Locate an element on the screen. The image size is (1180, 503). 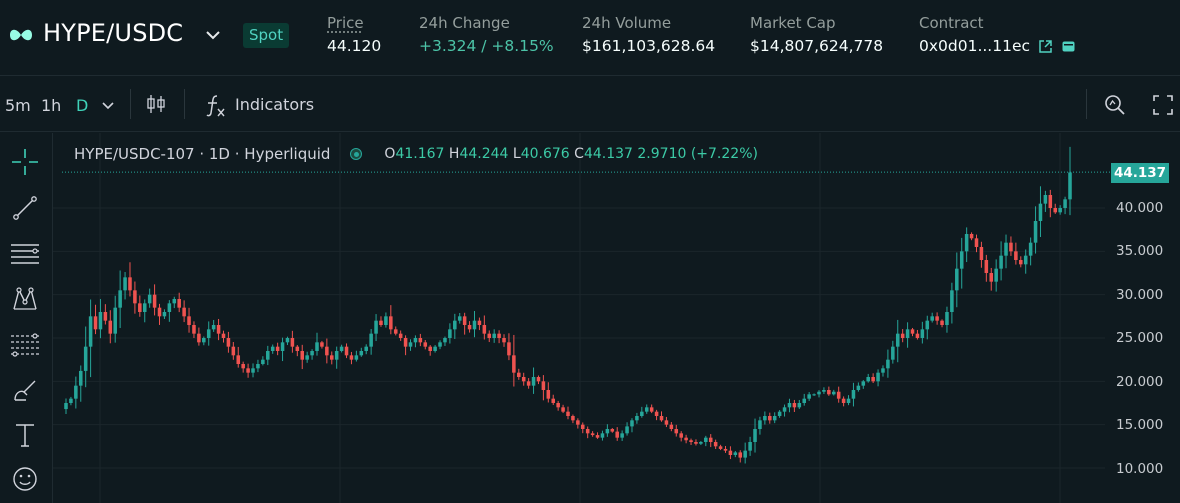
ohlc-change: 2.9710 (+7.22%) is located at coordinates (697, 154).